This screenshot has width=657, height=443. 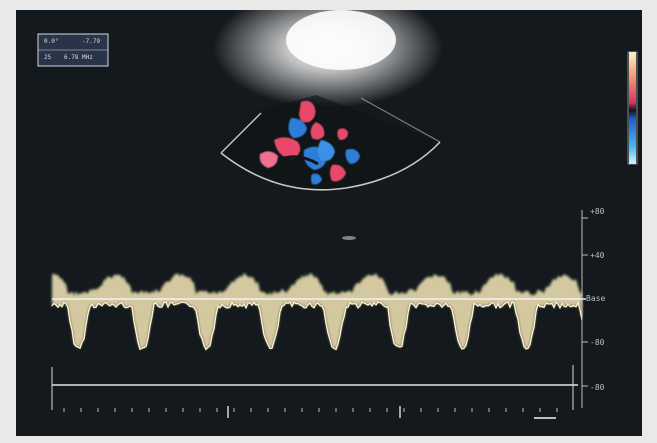 What do you see at coordinates (597, 211) in the screenshot?
I see `scale-label-top: +80` at bounding box center [597, 211].